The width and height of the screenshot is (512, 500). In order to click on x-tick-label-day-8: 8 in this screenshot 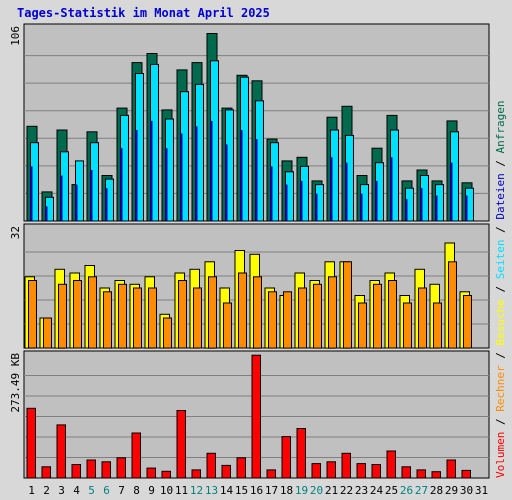, I will do `click(136, 490)`.